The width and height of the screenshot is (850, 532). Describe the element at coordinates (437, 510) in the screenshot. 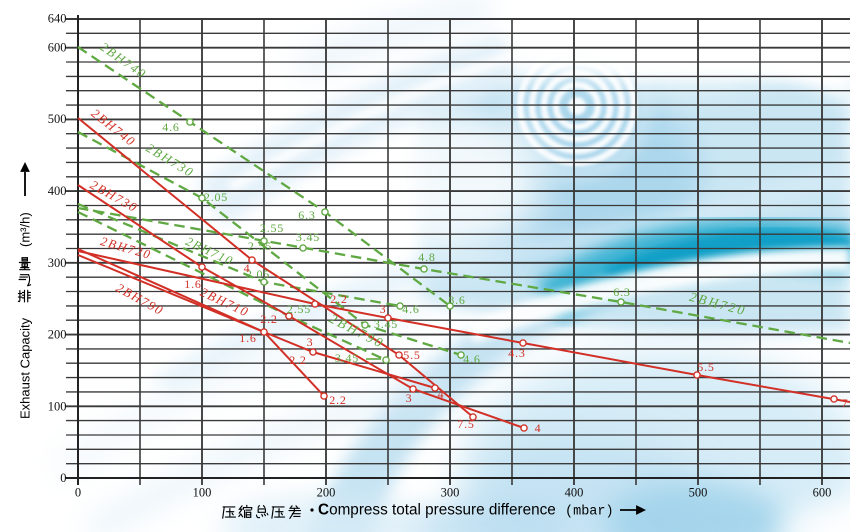

I see `svg-text:Compress total pressure differ: Compress total pressure difference` at that location.